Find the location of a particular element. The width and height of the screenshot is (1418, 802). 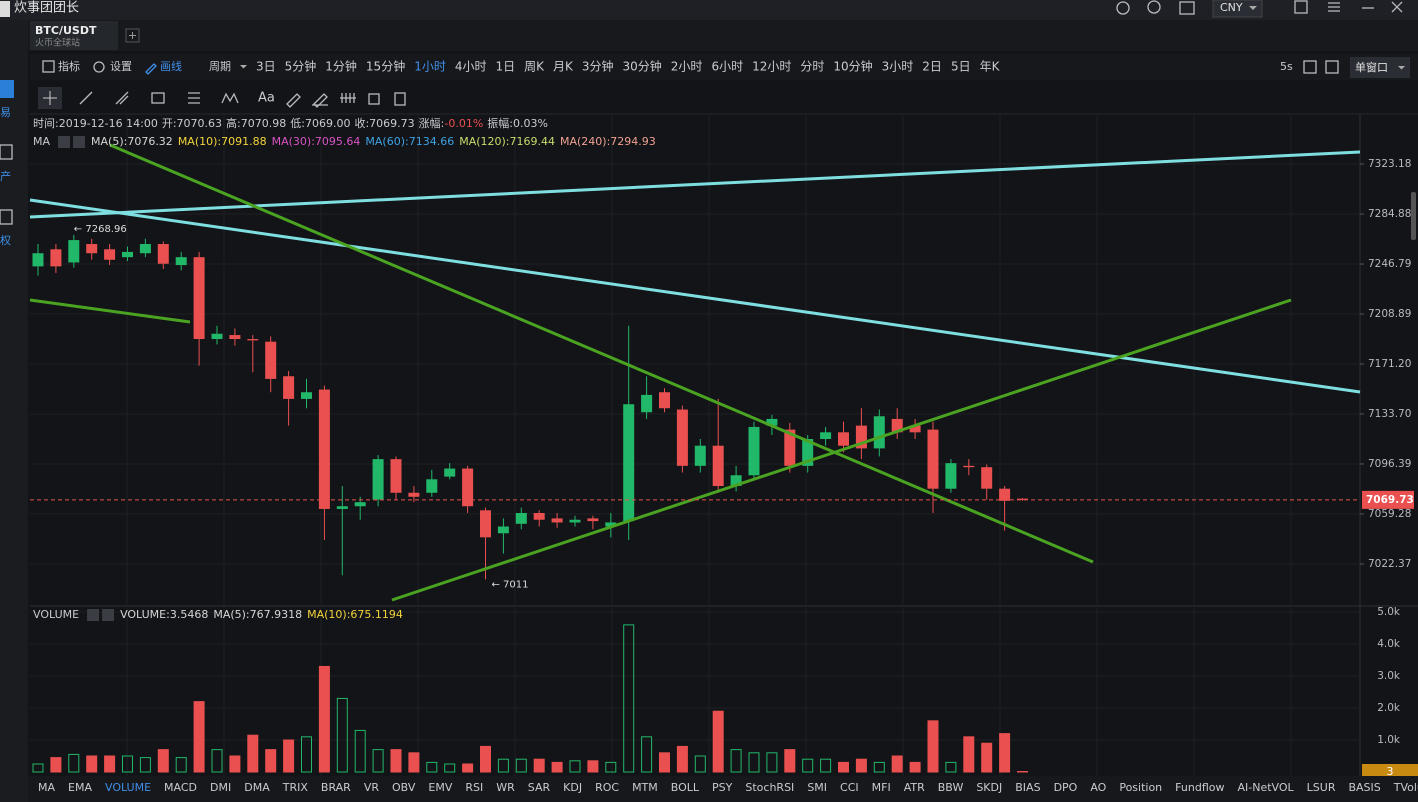

period-option: 3分钟 is located at coordinates (598, 66).